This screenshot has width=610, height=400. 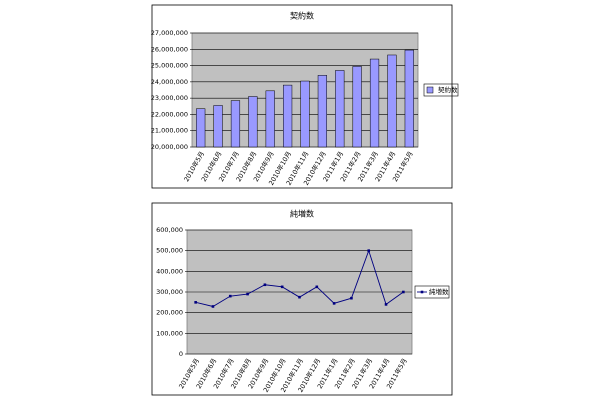 What do you see at coordinates (169, 292) in the screenshot?
I see `y-tick-label: 300,000` at bounding box center [169, 292].